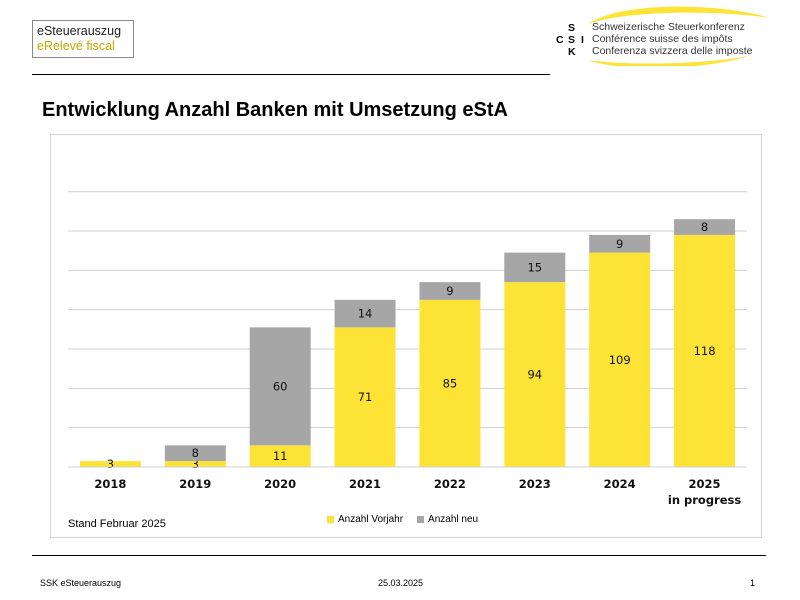 The image size is (800, 600). I want to click on data-label: 118, so click(705, 351).